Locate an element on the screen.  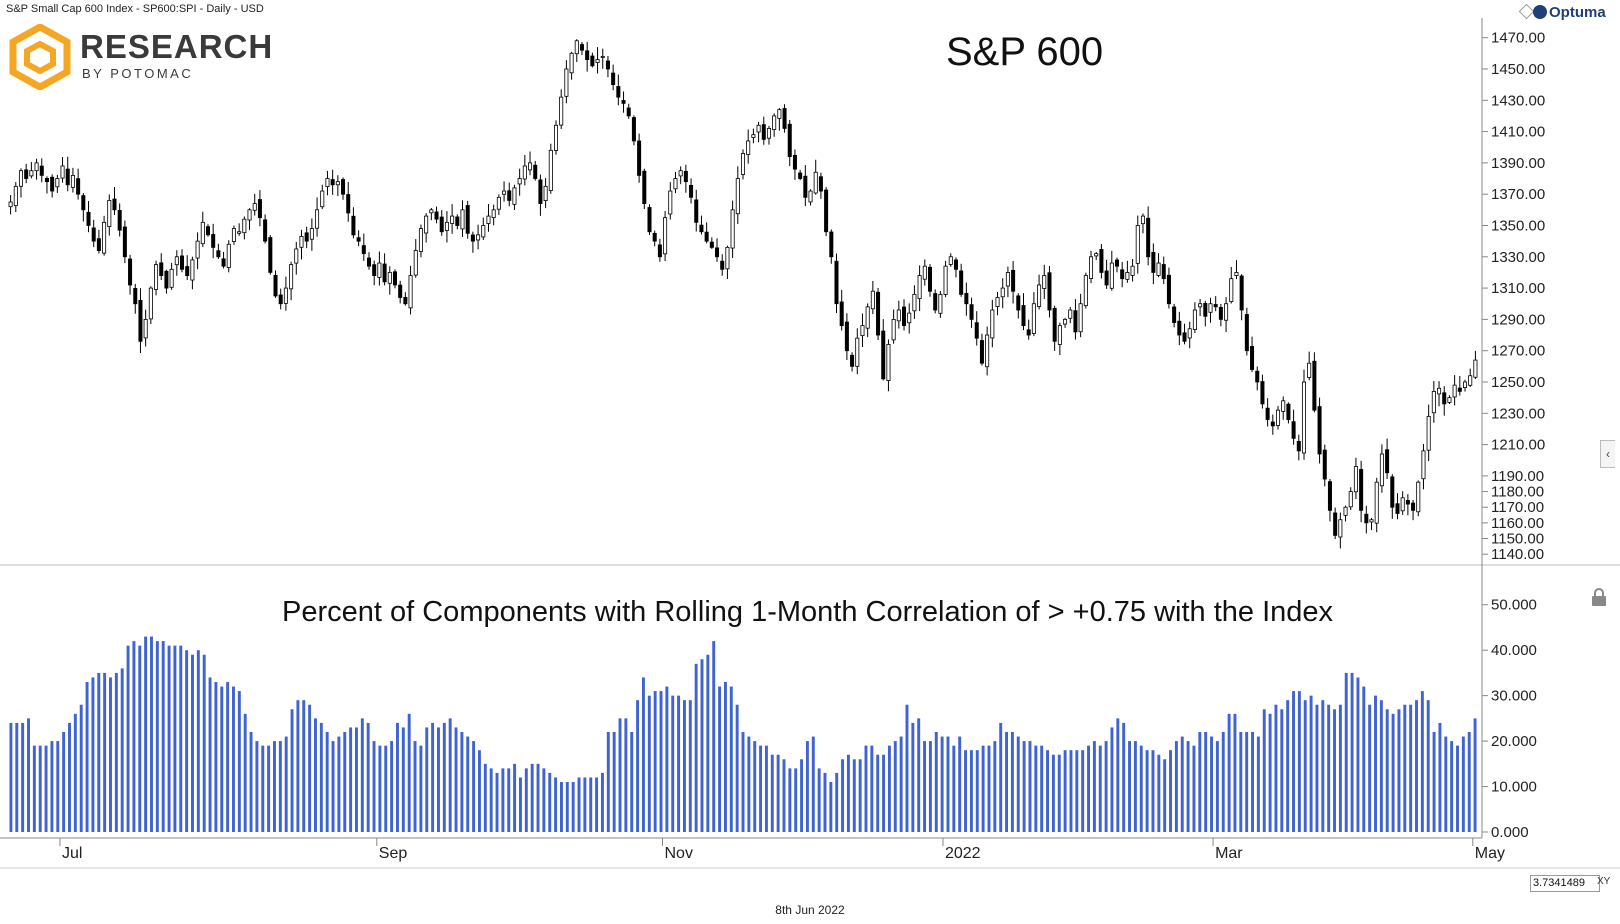
optuma-brand-name: Optuma is located at coordinates (1577, 12).